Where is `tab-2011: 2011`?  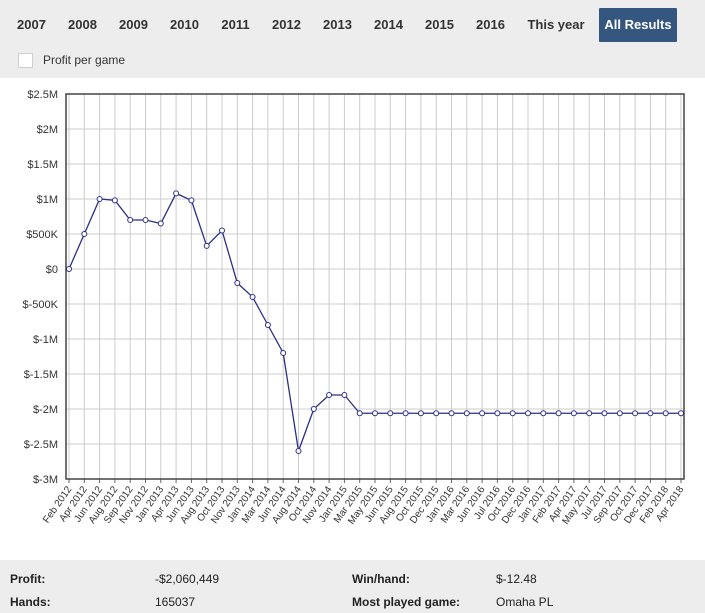
tab-2011: 2011 is located at coordinates (235, 24).